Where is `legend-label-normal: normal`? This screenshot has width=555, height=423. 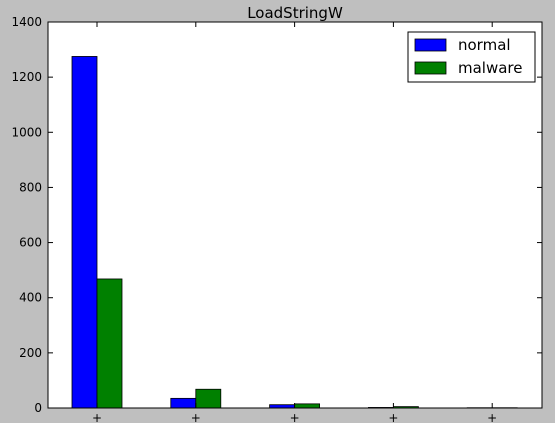 legend-label-normal: normal is located at coordinates (484, 45).